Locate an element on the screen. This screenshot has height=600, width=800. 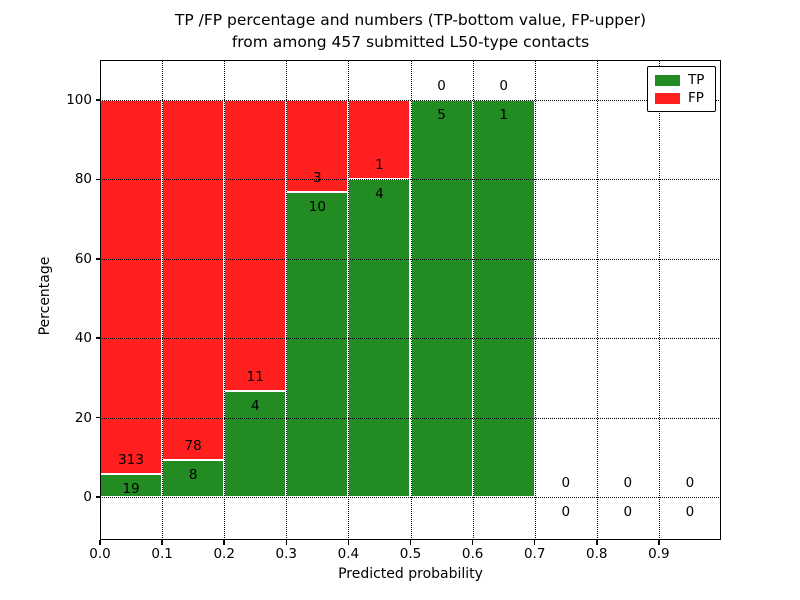
y-tick-label: 20 is located at coordinates (83, 417).